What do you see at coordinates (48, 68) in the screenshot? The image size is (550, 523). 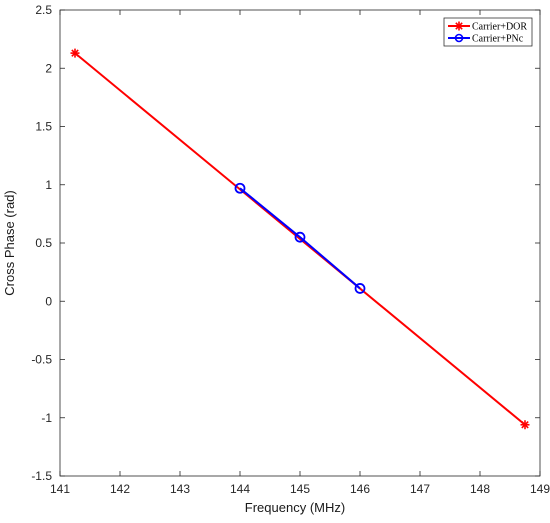 I see `y-tick-label: 2` at bounding box center [48, 68].